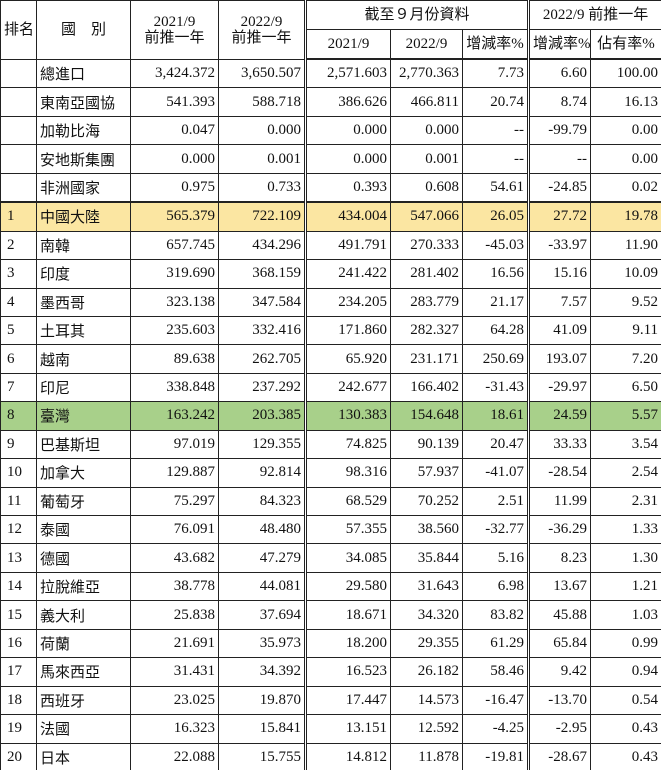 This screenshot has width=661, height=770. Describe the element at coordinates (347, 729) in the screenshot. I see `value: 13.151` at that location.